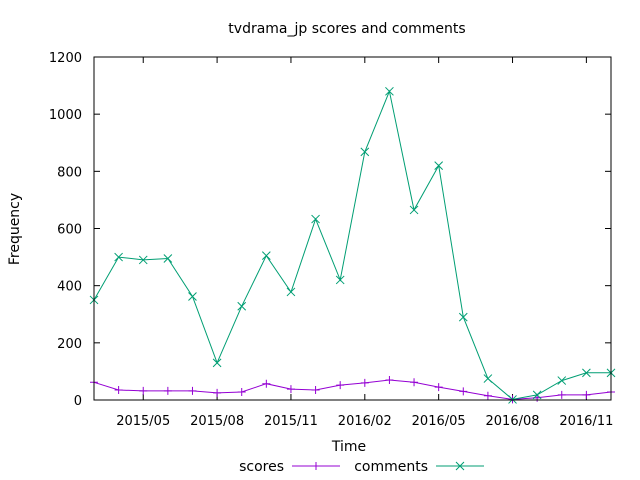 This screenshot has width=640, height=480. What do you see at coordinates (316, 466) in the screenshot?
I see `legend-marker-scores` at bounding box center [316, 466].